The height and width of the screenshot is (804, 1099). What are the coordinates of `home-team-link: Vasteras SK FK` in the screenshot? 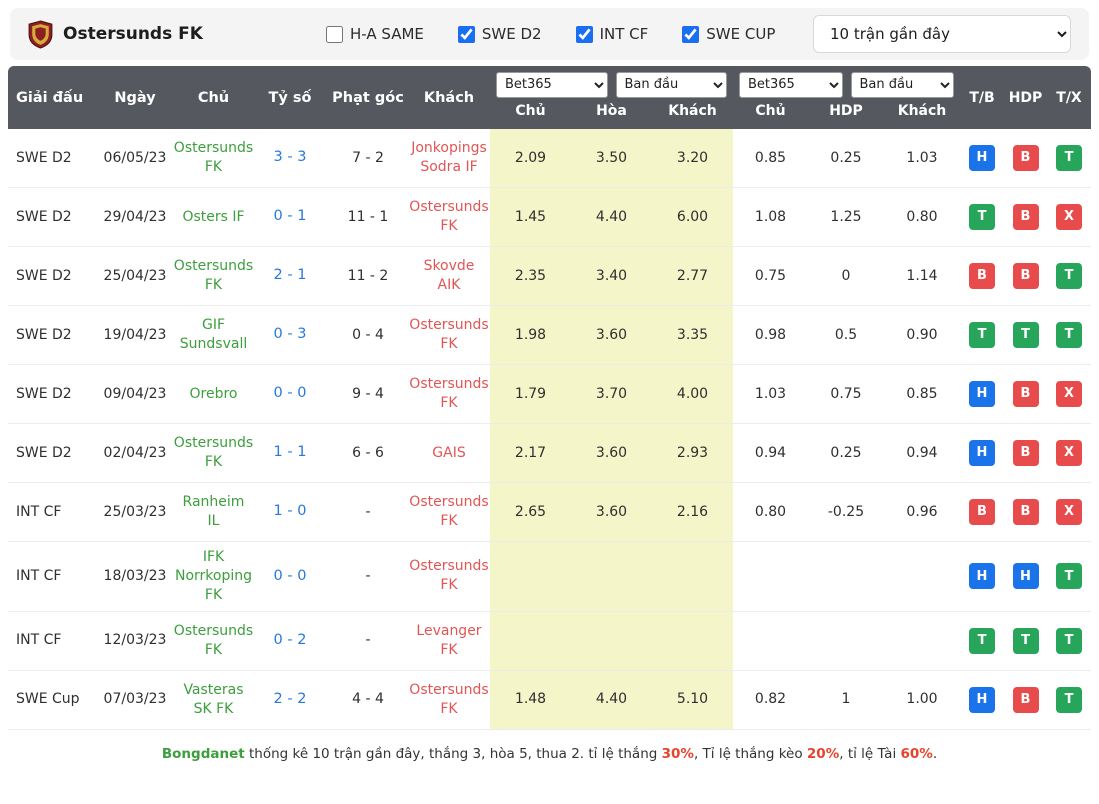 It's located at (213, 699).